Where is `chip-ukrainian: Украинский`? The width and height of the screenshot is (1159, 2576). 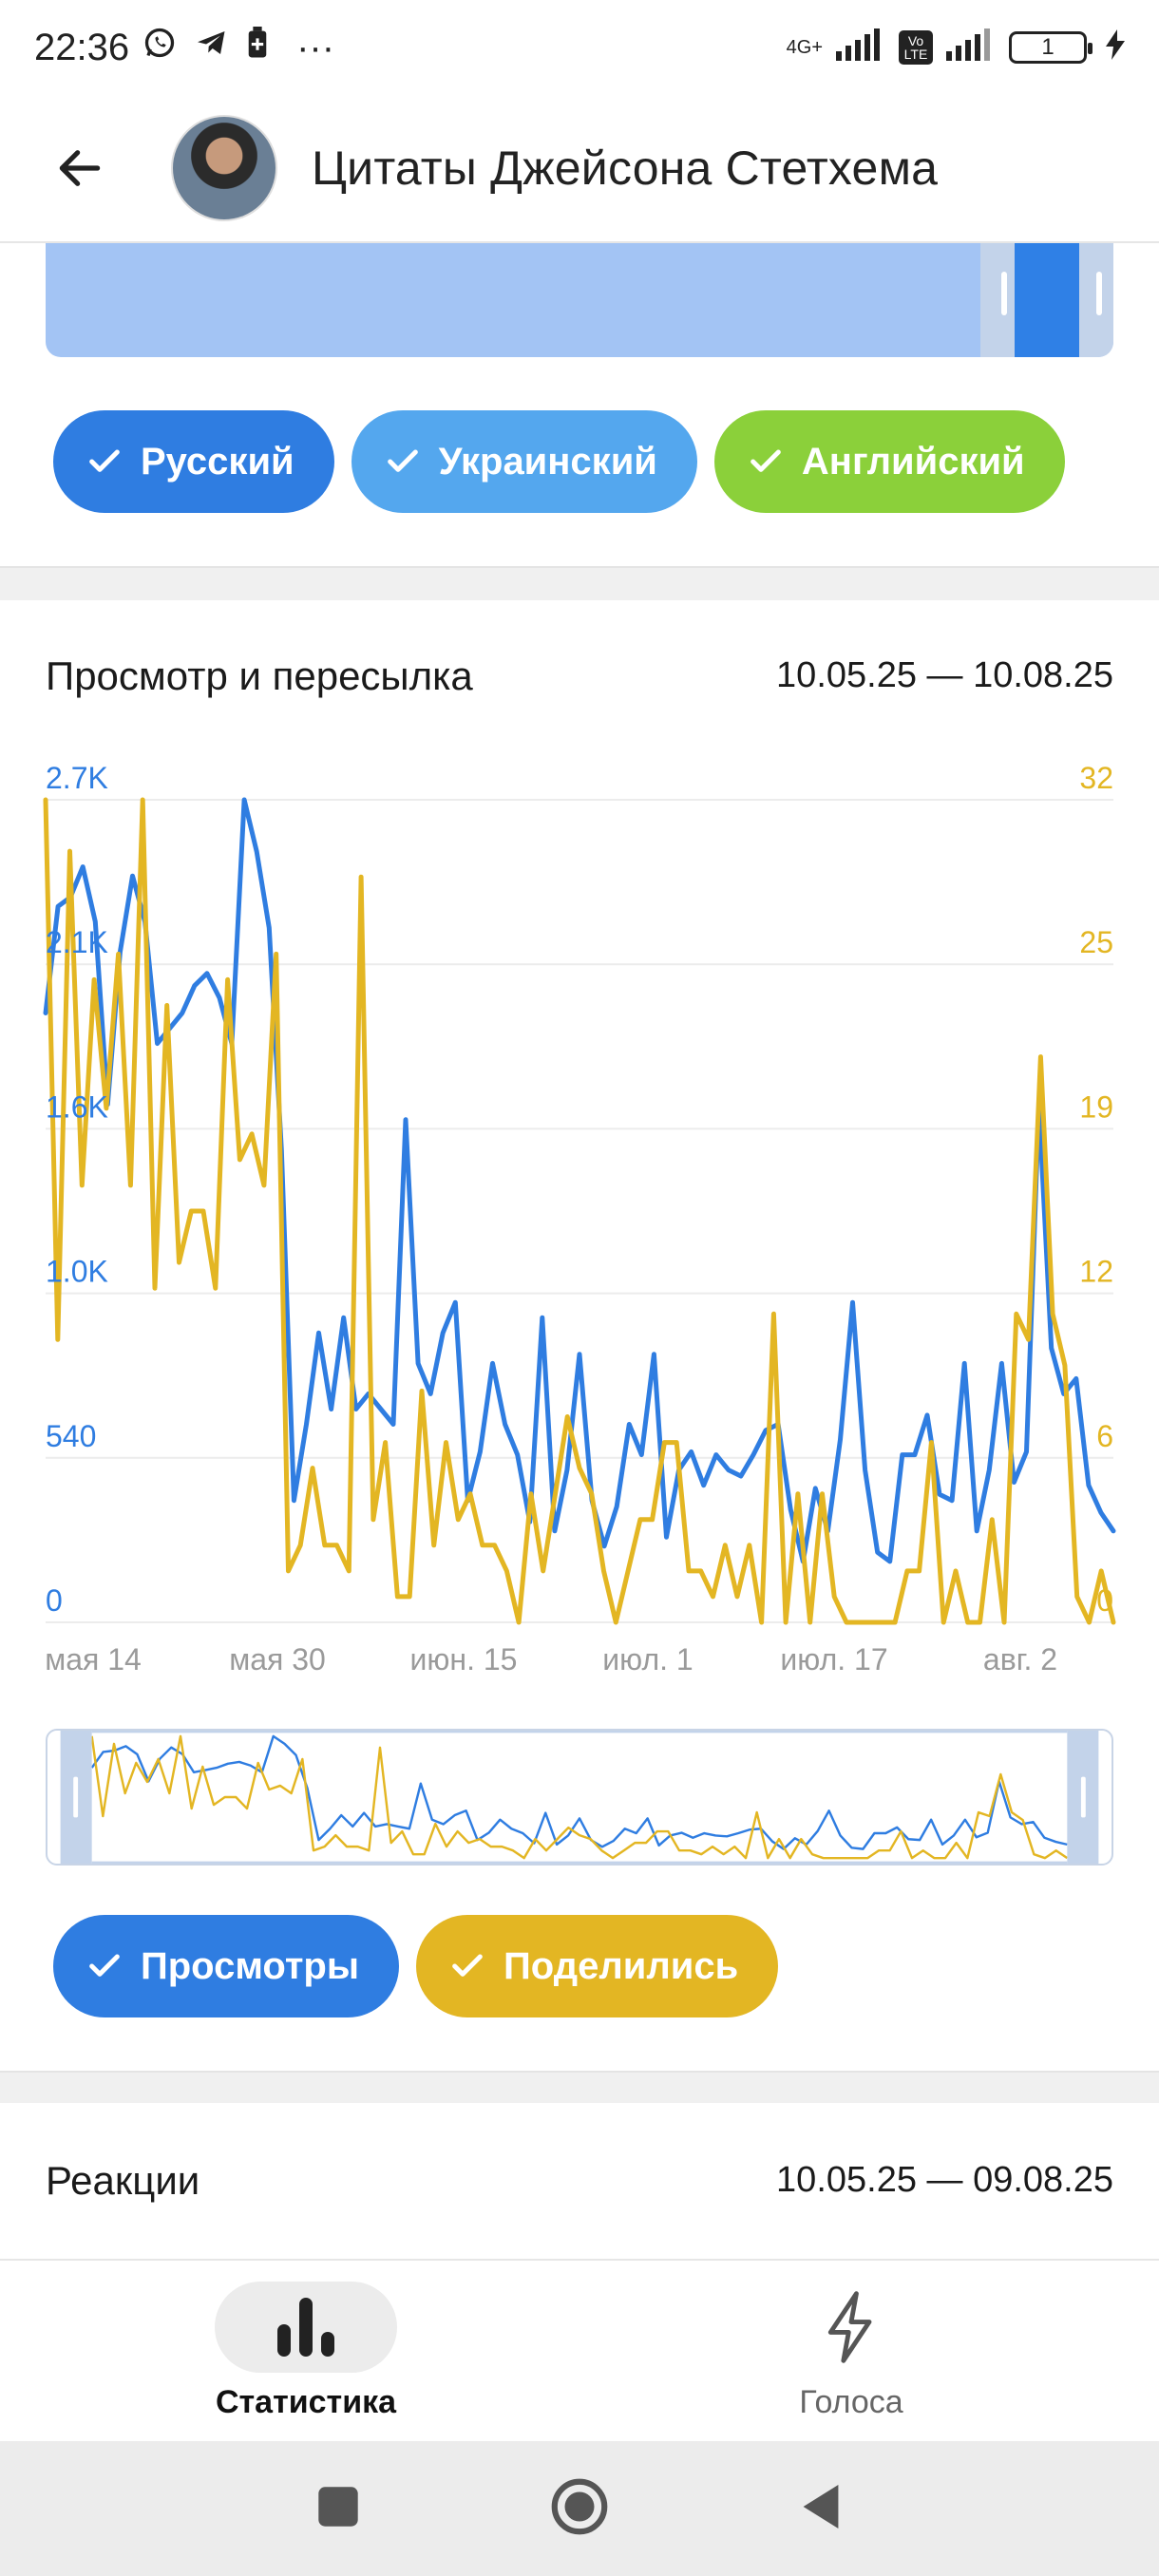
chip-ukrainian: Украинский is located at coordinates (524, 461).